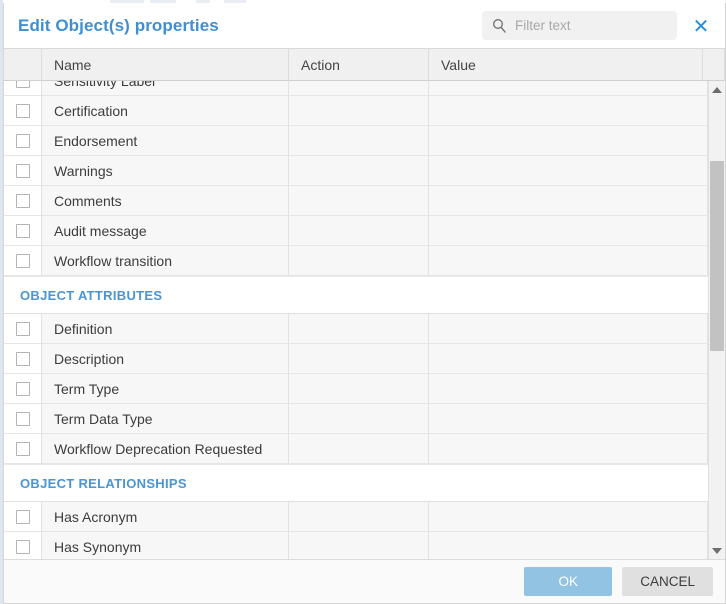 This screenshot has width=726, height=604. What do you see at coordinates (701, 25) in the screenshot?
I see `close-icon: ✕` at bounding box center [701, 25].